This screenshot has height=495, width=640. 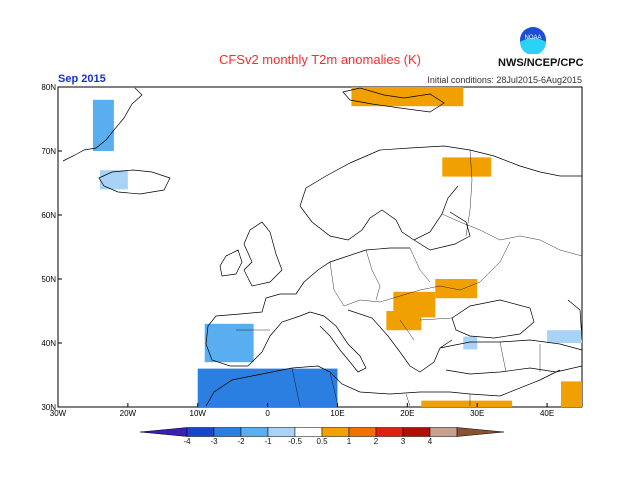 I want to click on lat-tick-label: 50N, so click(x=48, y=279).